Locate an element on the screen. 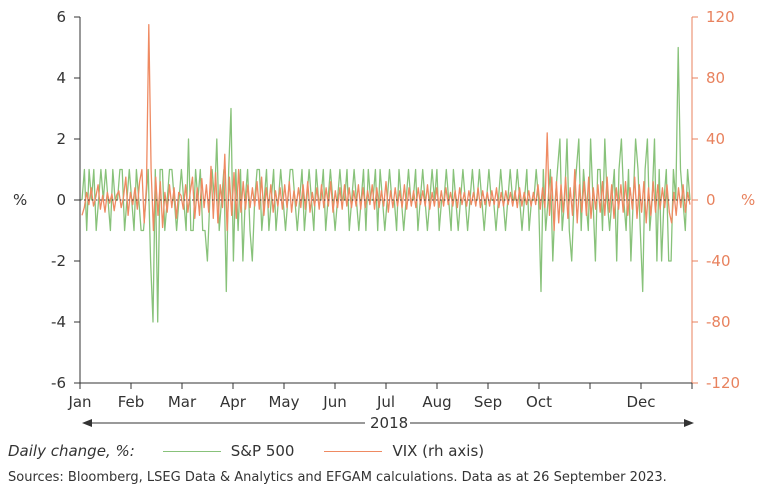 The height and width of the screenshot is (495, 776). legend-title: Daily change, %: is located at coordinates (71, 451).